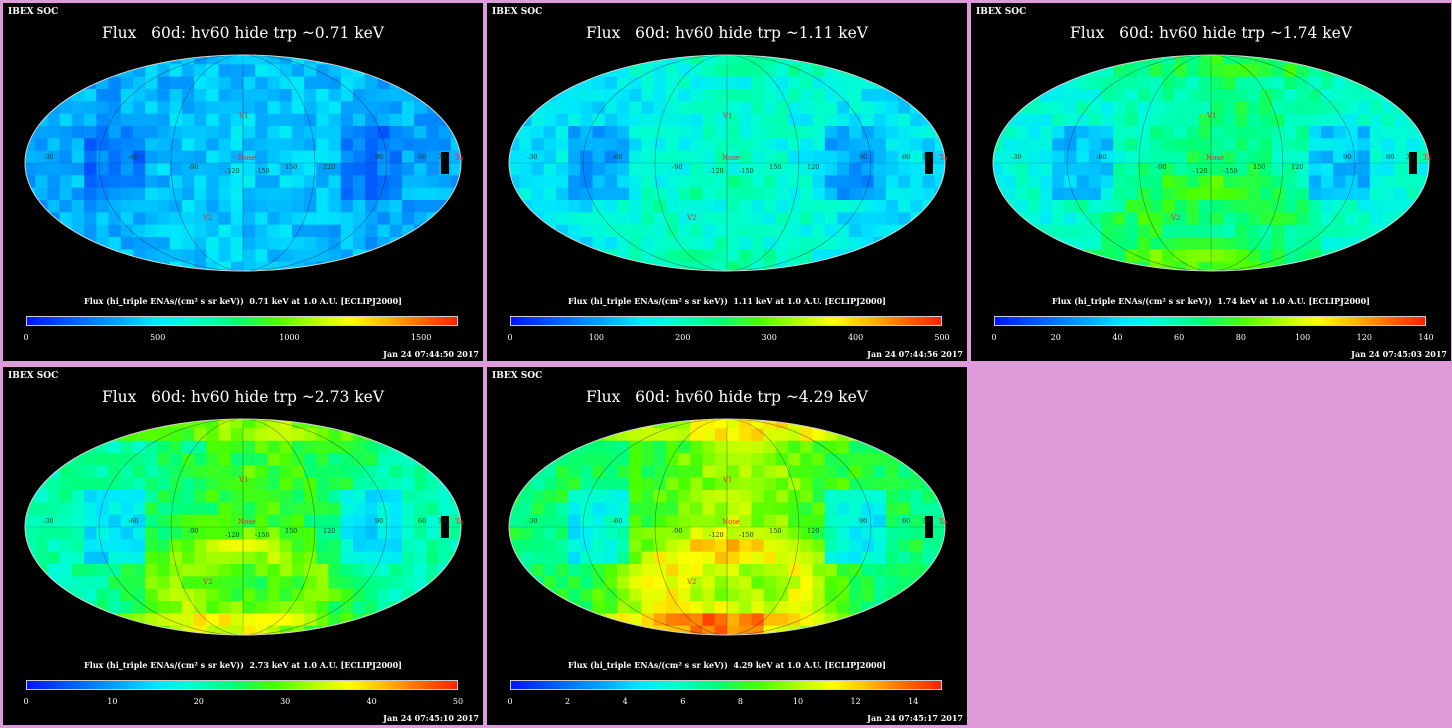 The height and width of the screenshot is (728, 1452). I want to click on panel-title: Flux 60d: hv60 hide trp ~1.74 keV, so click(1211, 33).